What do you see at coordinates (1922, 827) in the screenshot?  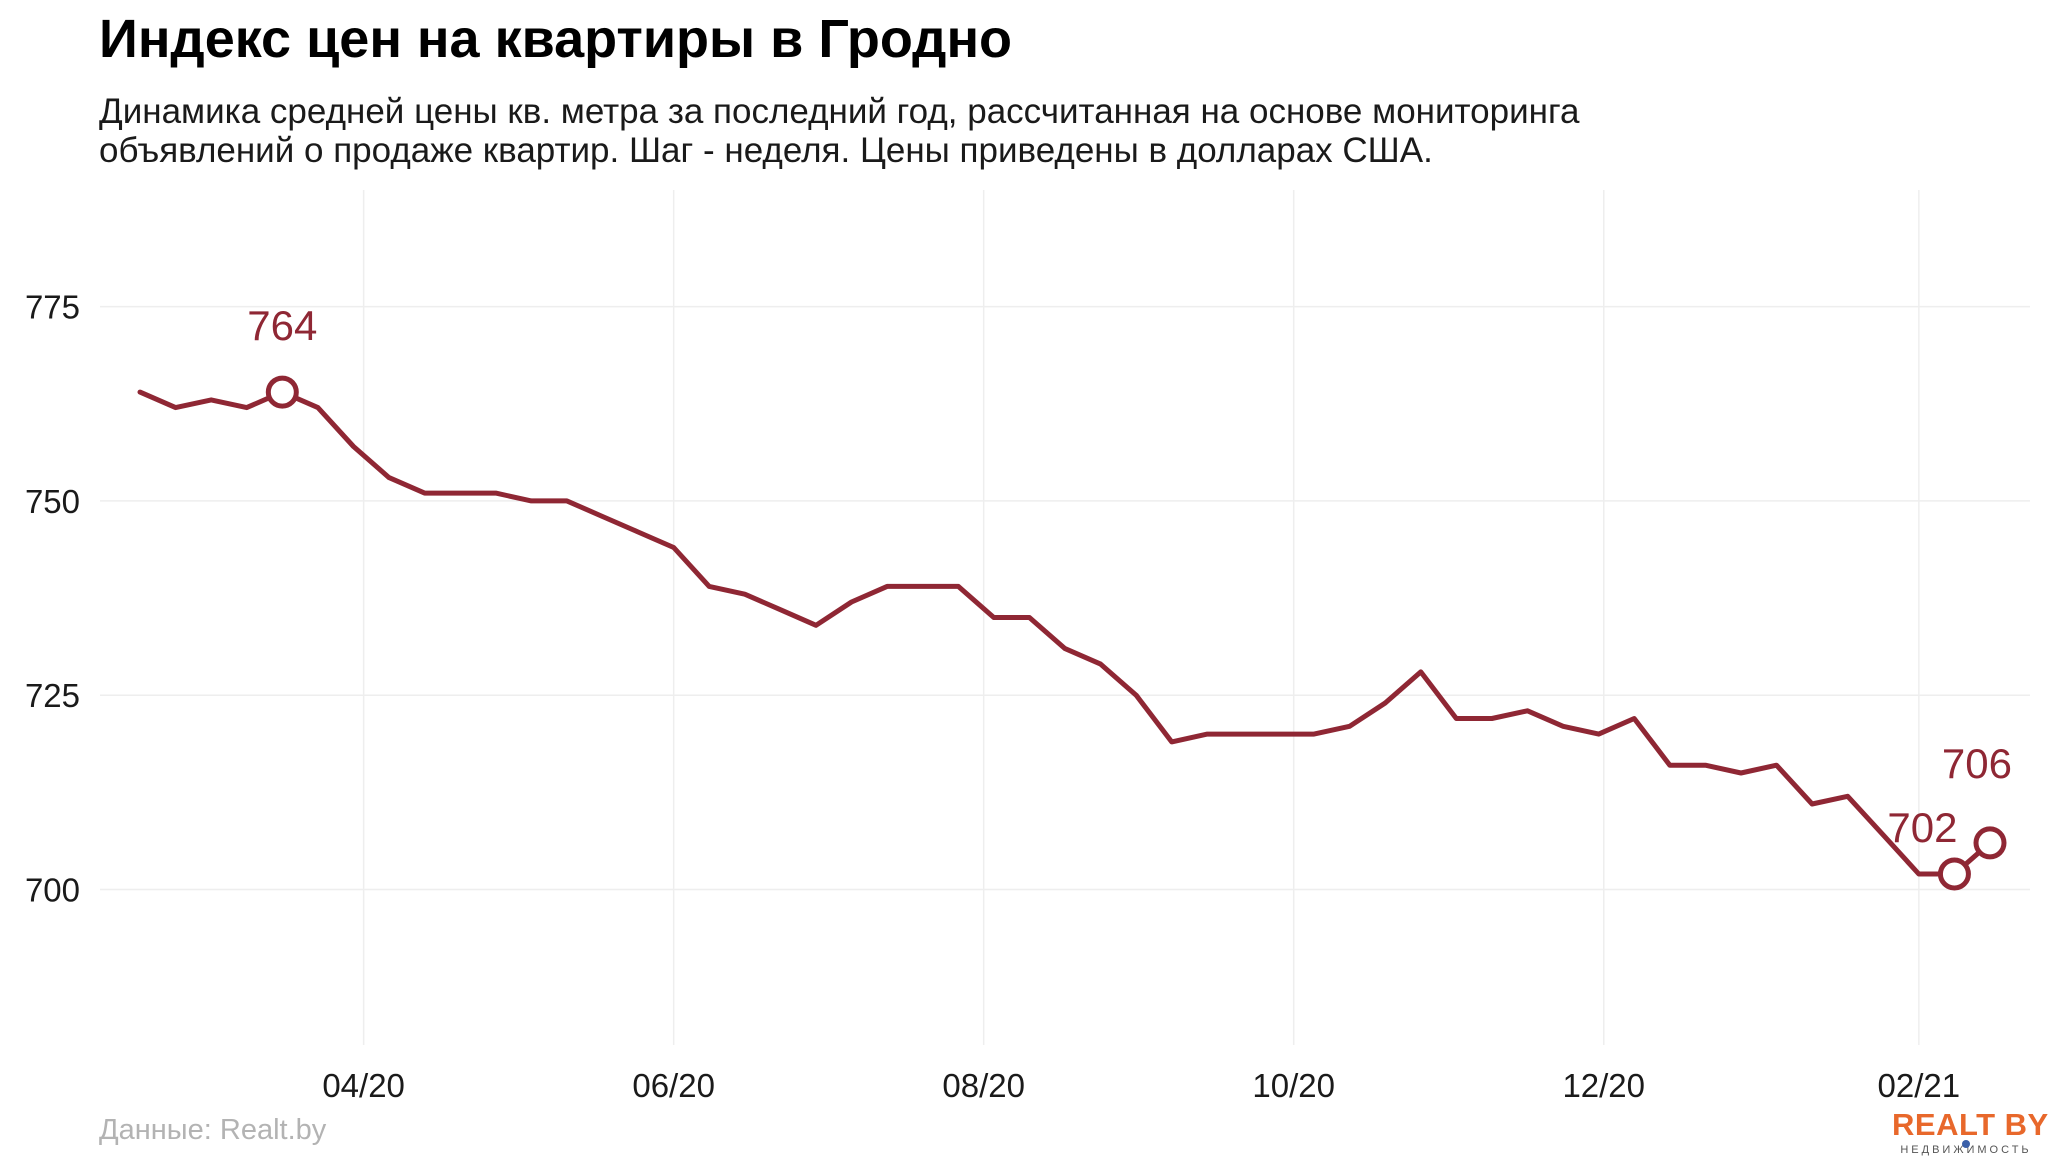 I see `annotation-label: 702` at bounding box center [1922, 827].